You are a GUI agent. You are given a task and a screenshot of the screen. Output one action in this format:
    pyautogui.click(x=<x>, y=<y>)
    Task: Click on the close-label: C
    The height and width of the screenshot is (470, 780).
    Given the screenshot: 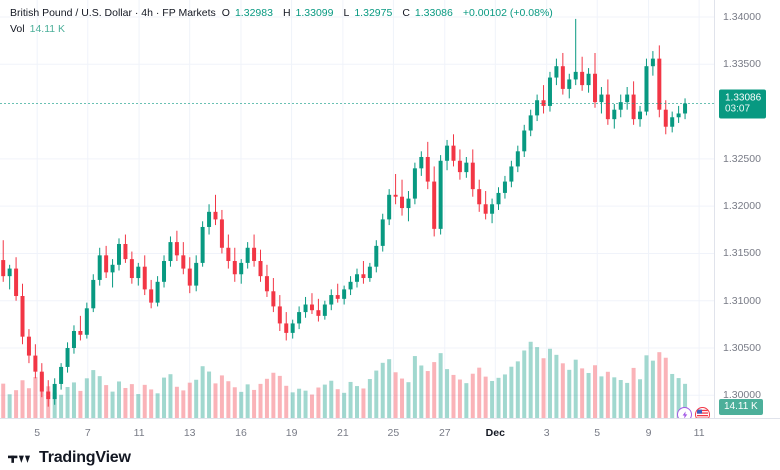 What is the action you would take?
    pyautogui.click(x=406, y=13)
    